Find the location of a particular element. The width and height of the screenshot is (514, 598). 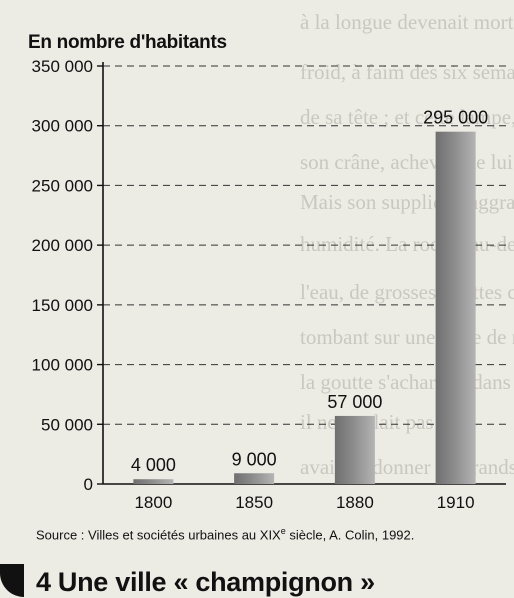

y-axis-title: En nombre d'habitants is located at coordinates (127, 42).